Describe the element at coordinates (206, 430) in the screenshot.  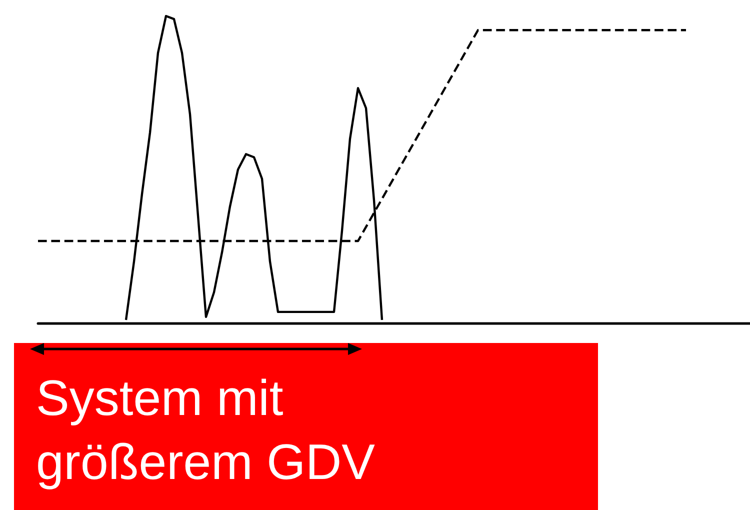
I see `text: System mit größerem GDV` at that location.